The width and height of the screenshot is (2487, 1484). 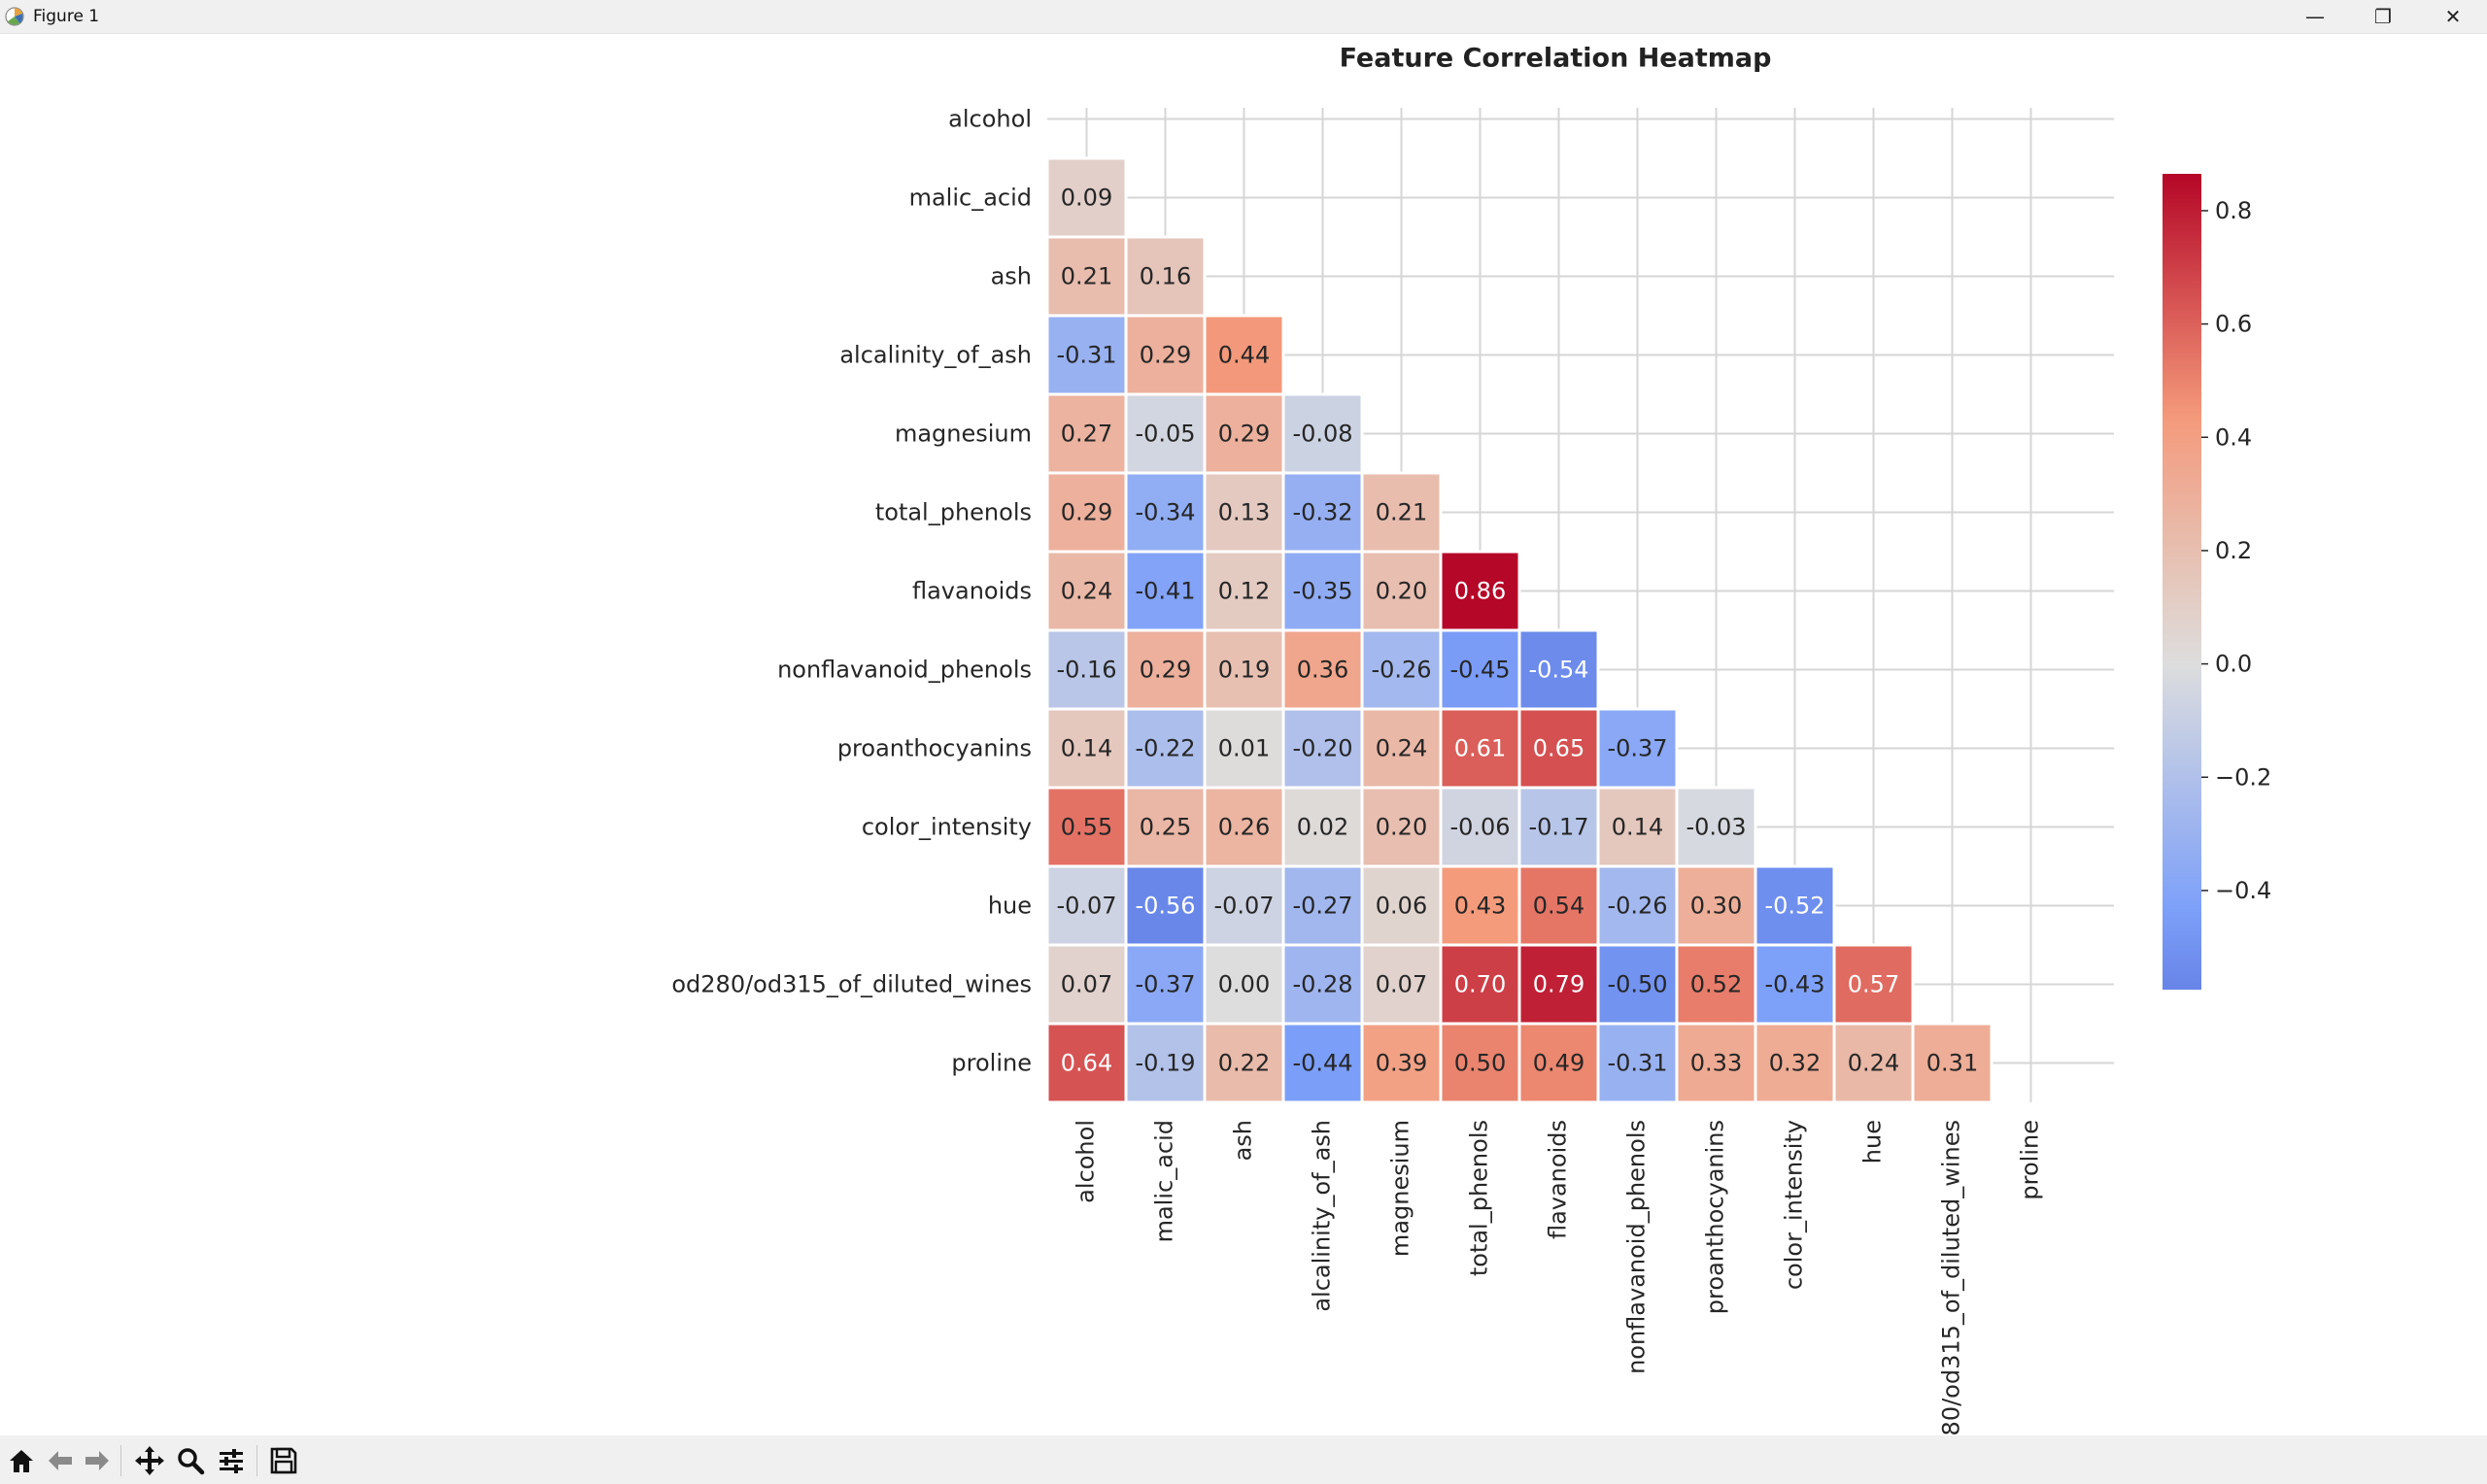 What do you see at coordinates (2315, 16) in the screenshot?
I see `minimize-button: —` at bounding box center [2315, 16].